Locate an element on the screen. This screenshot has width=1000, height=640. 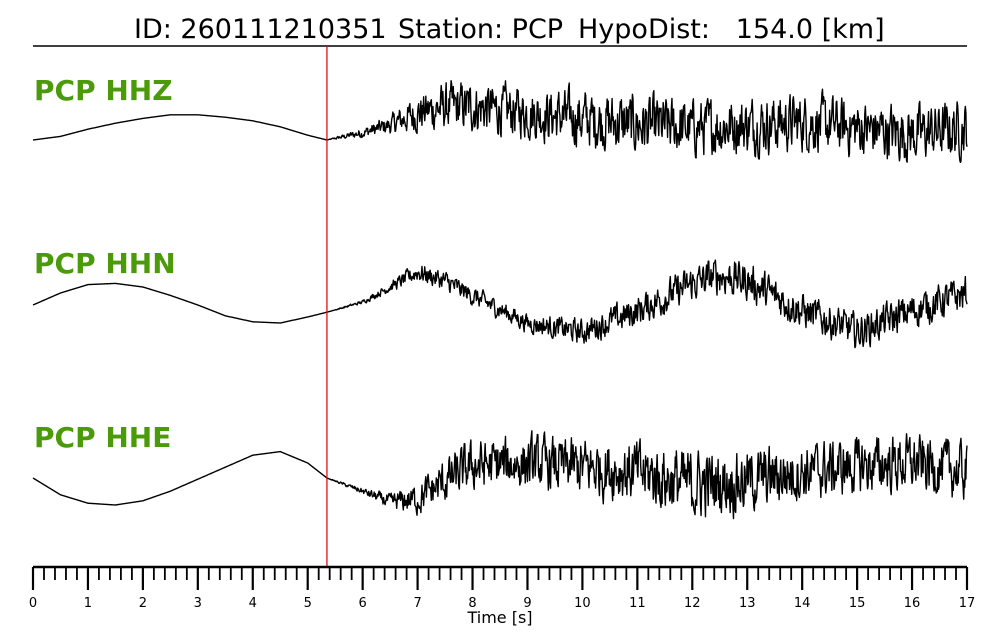
x-tick-label: 11 is located at coordinates (637, 603).